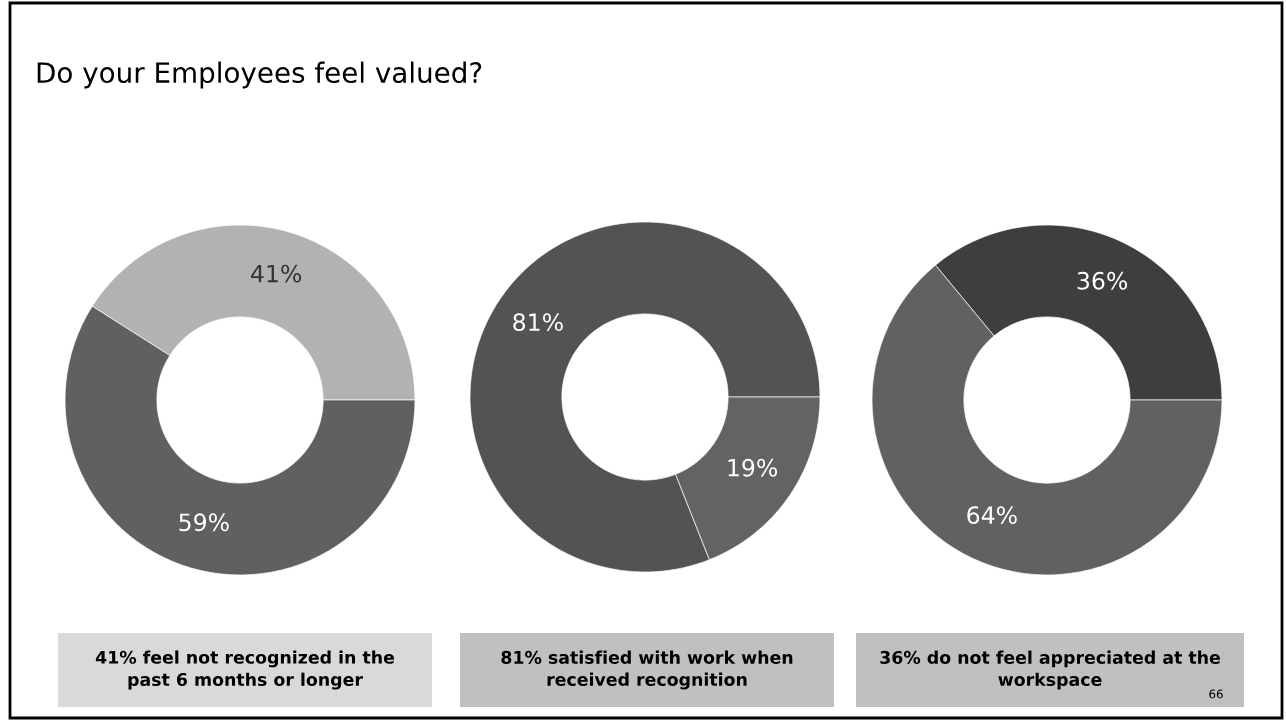 This screenshot has height=721, width=1286. Describe the element at coordinates (259, 75) in the screenshot. I see `chart-title: Do your Employees feel valued?` at that location.